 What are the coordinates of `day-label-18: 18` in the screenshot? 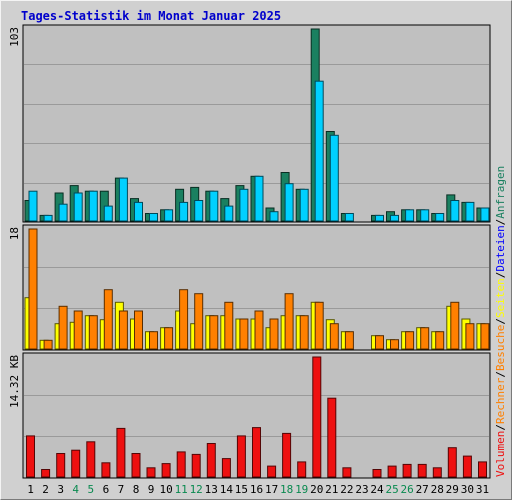 It's located at (286, 489).